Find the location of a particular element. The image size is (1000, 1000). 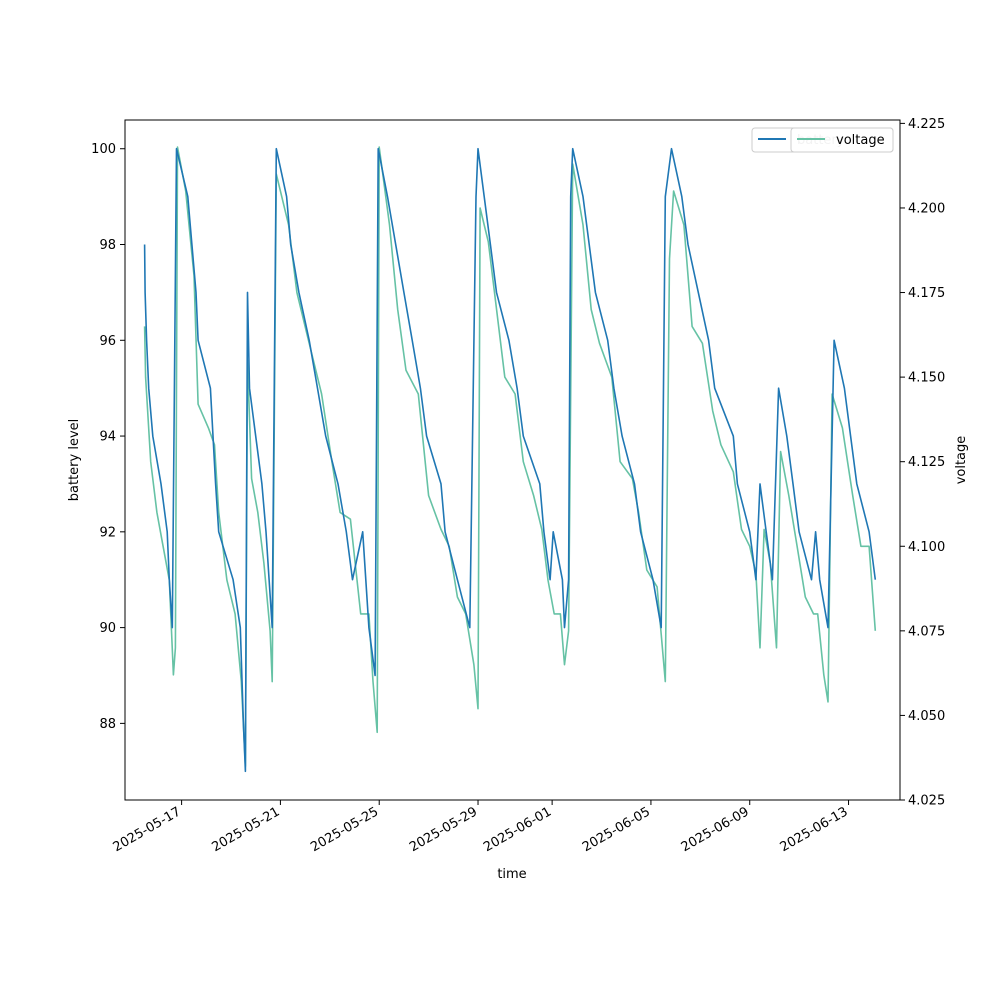

right-y-tick-label-2: 4.075 is located at coordinates (926, 631).